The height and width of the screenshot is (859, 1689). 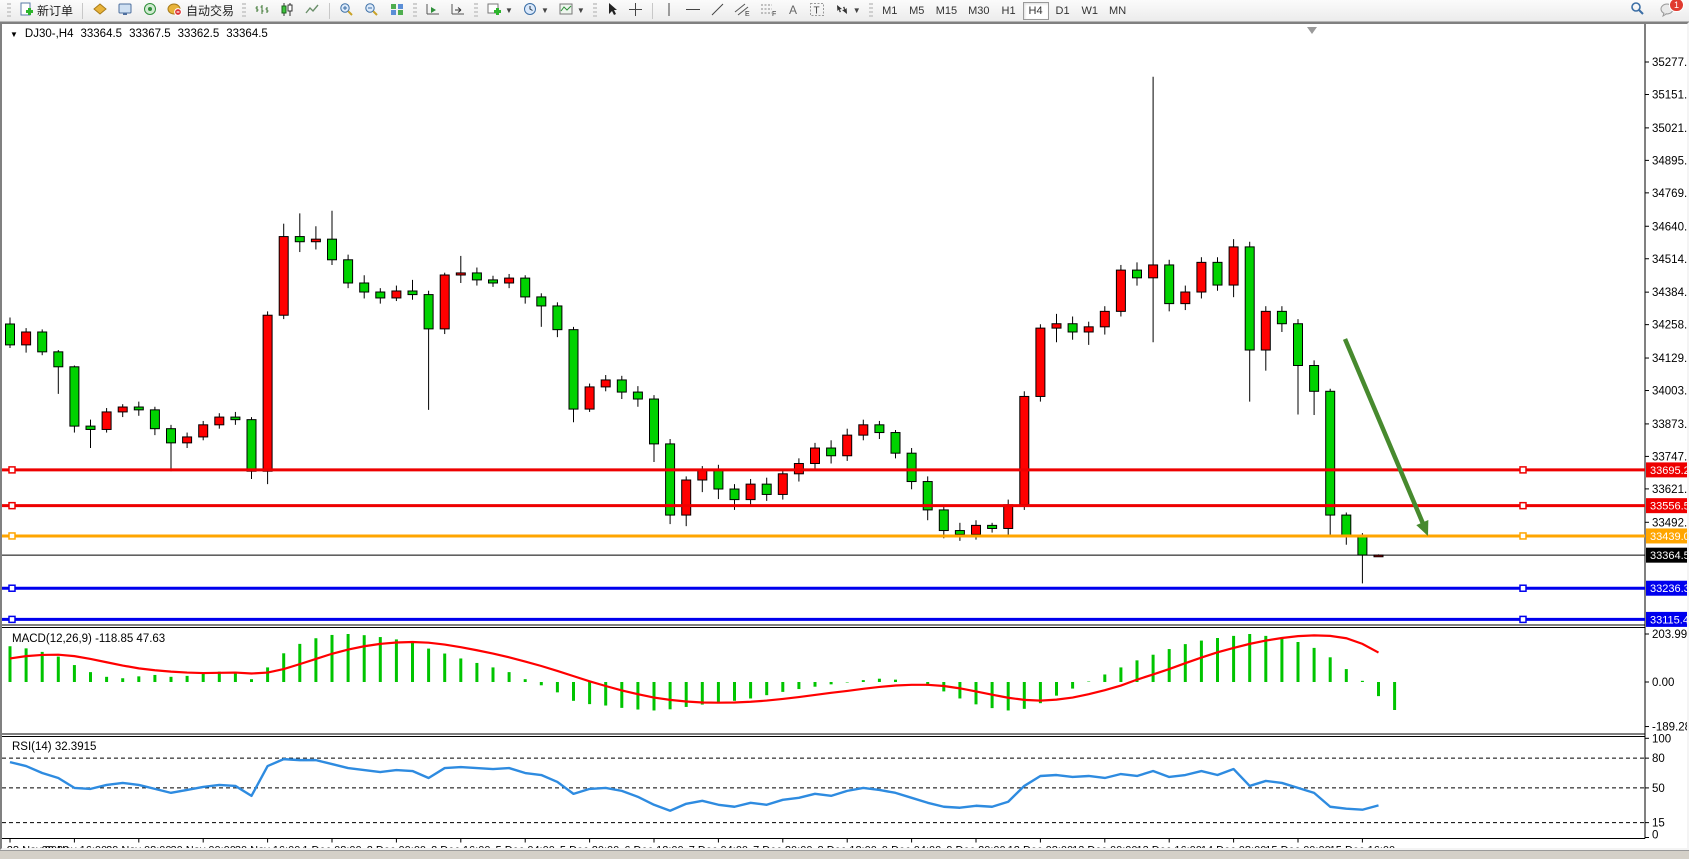 I want to click on svg-text: 9 Dec 20:00, so click(x=975, y=847).